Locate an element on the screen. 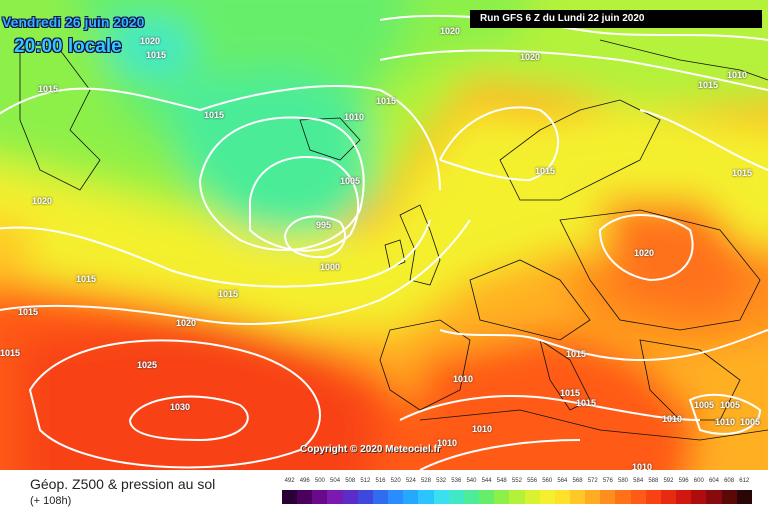  forecast-date: Vendredi 26 juin 2020 is located at coordinates (73, 22).